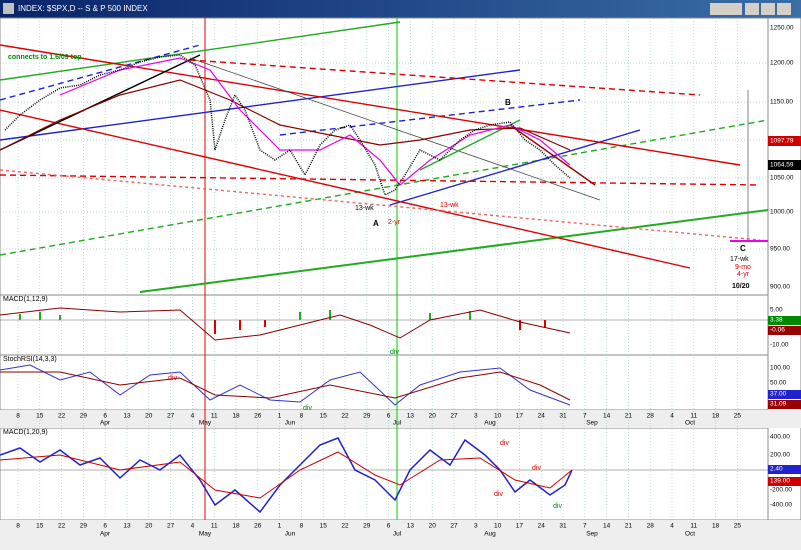  What do you see at coordinates (780, 437) in the screenshot?
I see `axis-label: 400.00` at bounding box center [780, 437].